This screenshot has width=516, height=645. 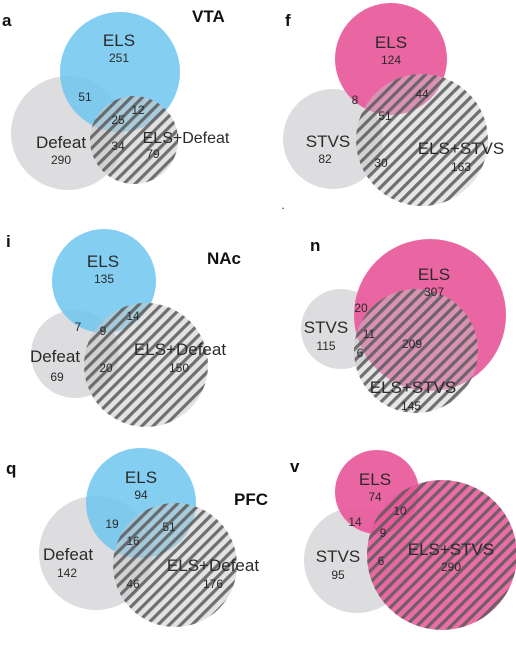 What do you see at coordinates (369, 334) in the screenshot?
I see `all-three-count: 11` at bounding box center [369, 334].